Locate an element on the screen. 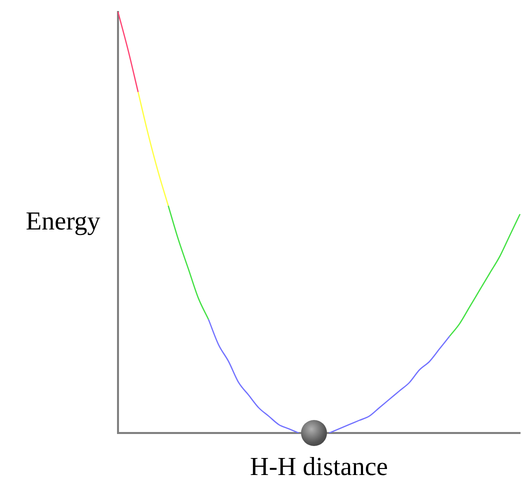 The width and height of the screenshot is (521, 483). y-axis-title: Energy is located at coordinates (63, 221).